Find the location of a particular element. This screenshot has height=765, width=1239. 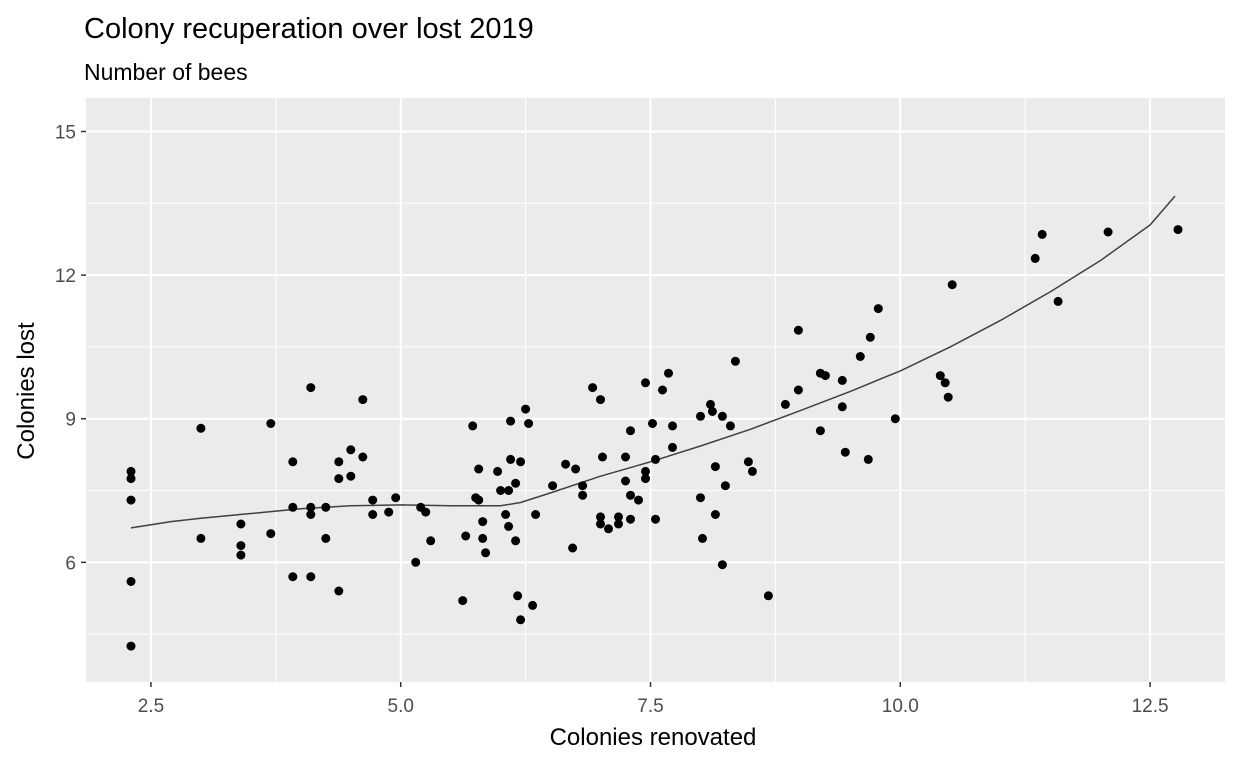

y-axis: 6 9 12 15 is located at coordinates (70, 348).